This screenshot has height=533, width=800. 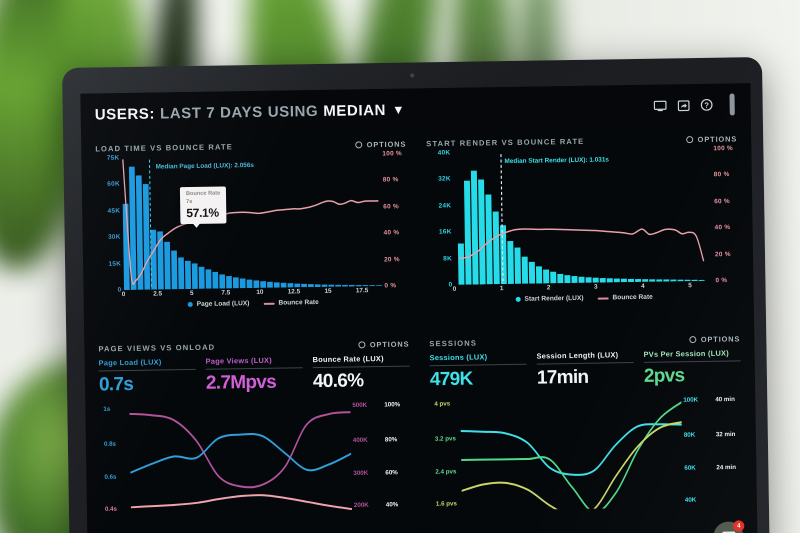 What do you see at coordinates (440, 218) in the screenshot?
I see `y-axis-left: 40K 32K 24K 16K 8K 0` at bounding box center [440, 218].